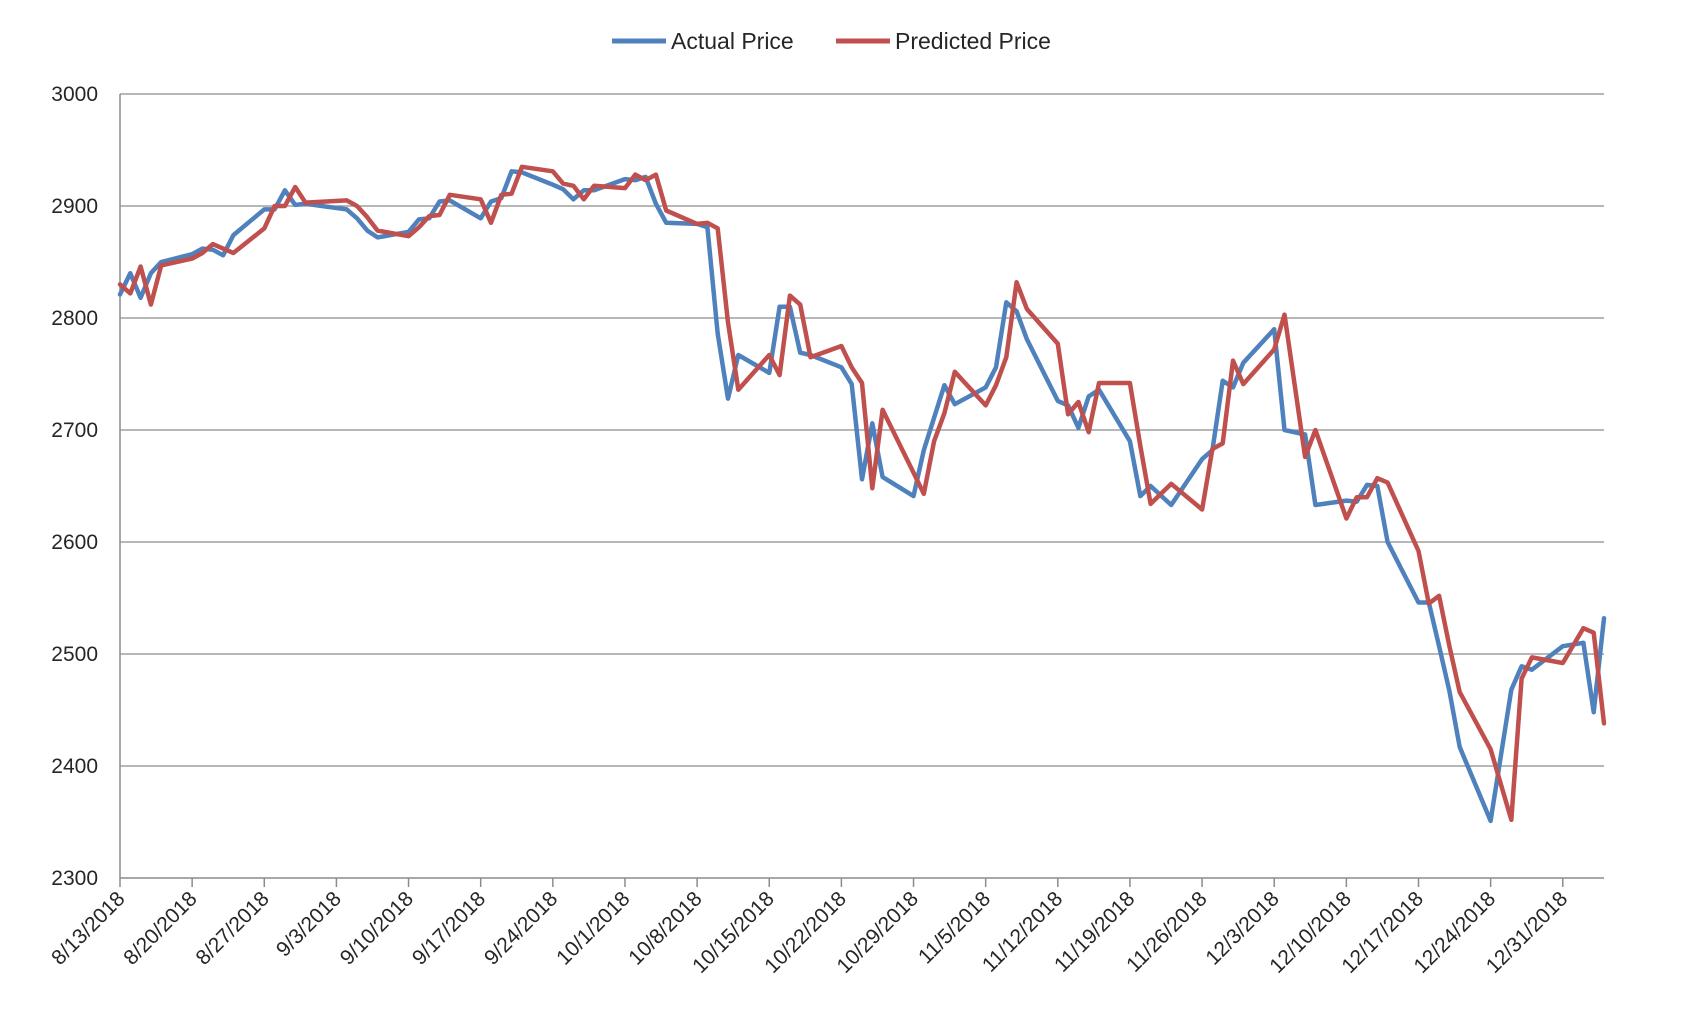 The width and height of the screenshot is (1692, 1025). Describe the element at coordinates (74, 654) in the screenshot. I see `y-tick-label: 2500` at that location.